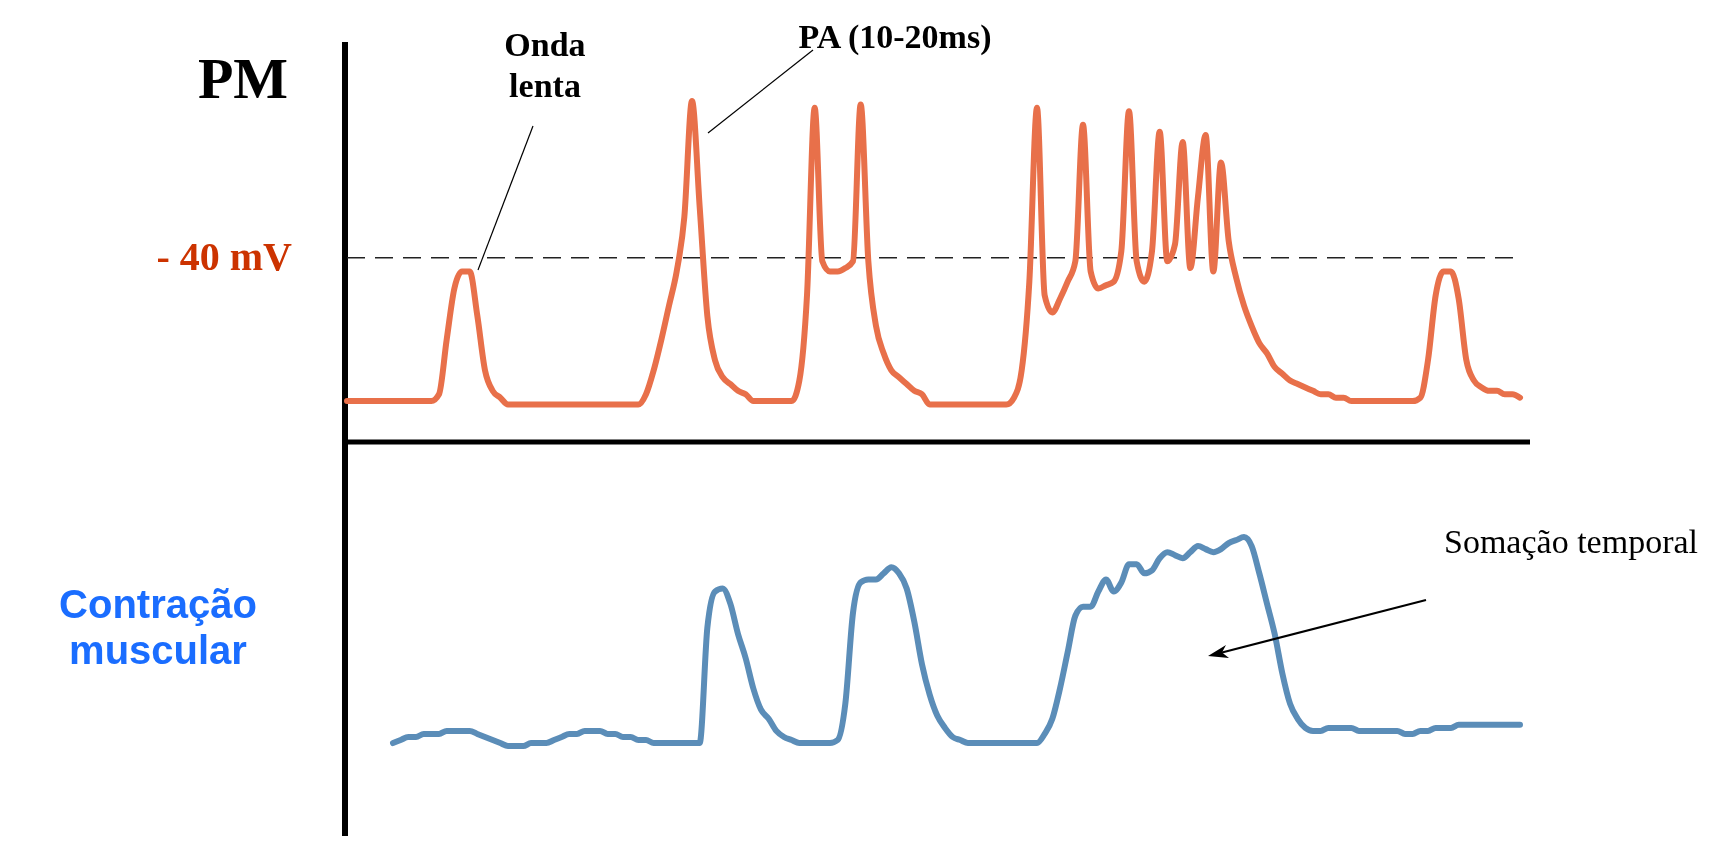 Image resolution: width=1711 pixels, height=844 pixels. Describe the element at coordinates (158, 627) in the screenshot. I see `y-axis-title: Contração muscular` at that location.